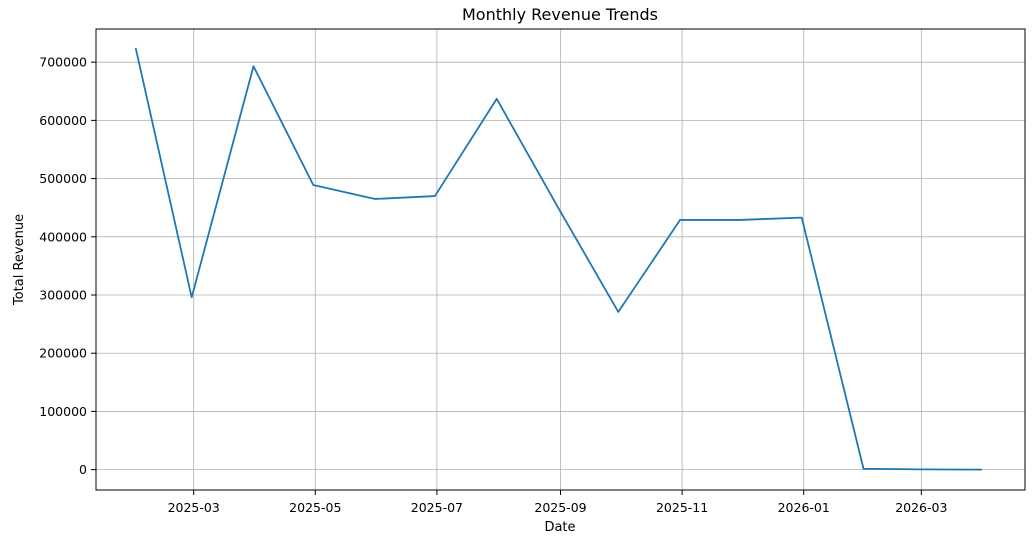  I want to click on y-tick-label: 200000, so click(63, 353).